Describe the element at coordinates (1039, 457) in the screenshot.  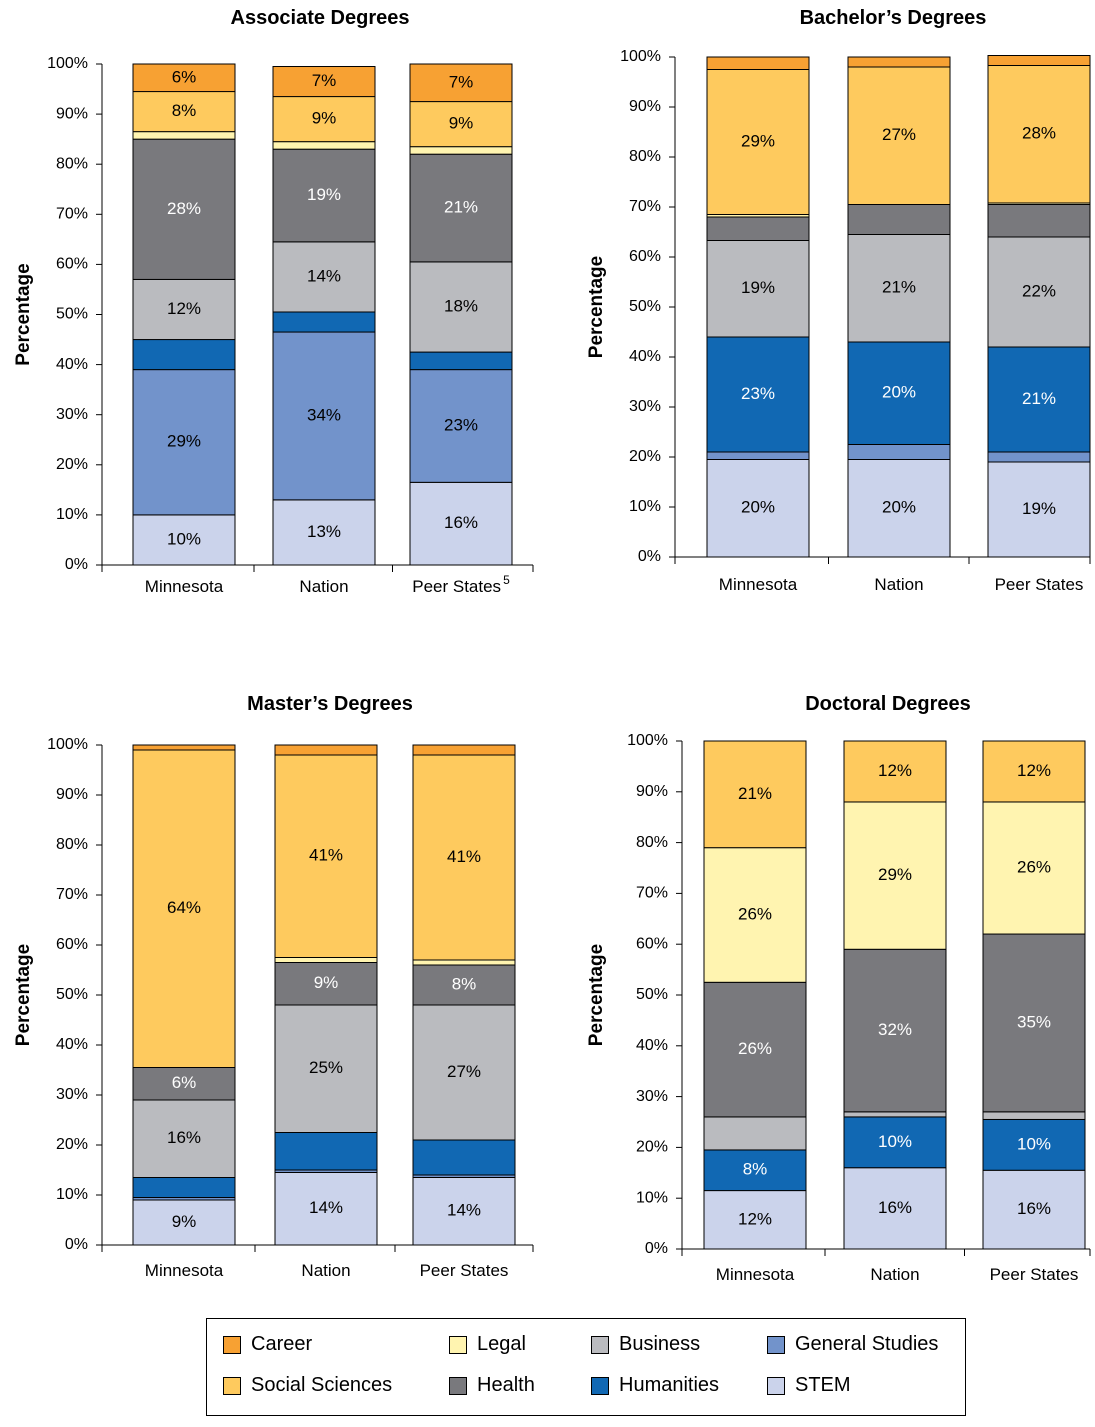
I see `bar-segment-general-studies` at that location.